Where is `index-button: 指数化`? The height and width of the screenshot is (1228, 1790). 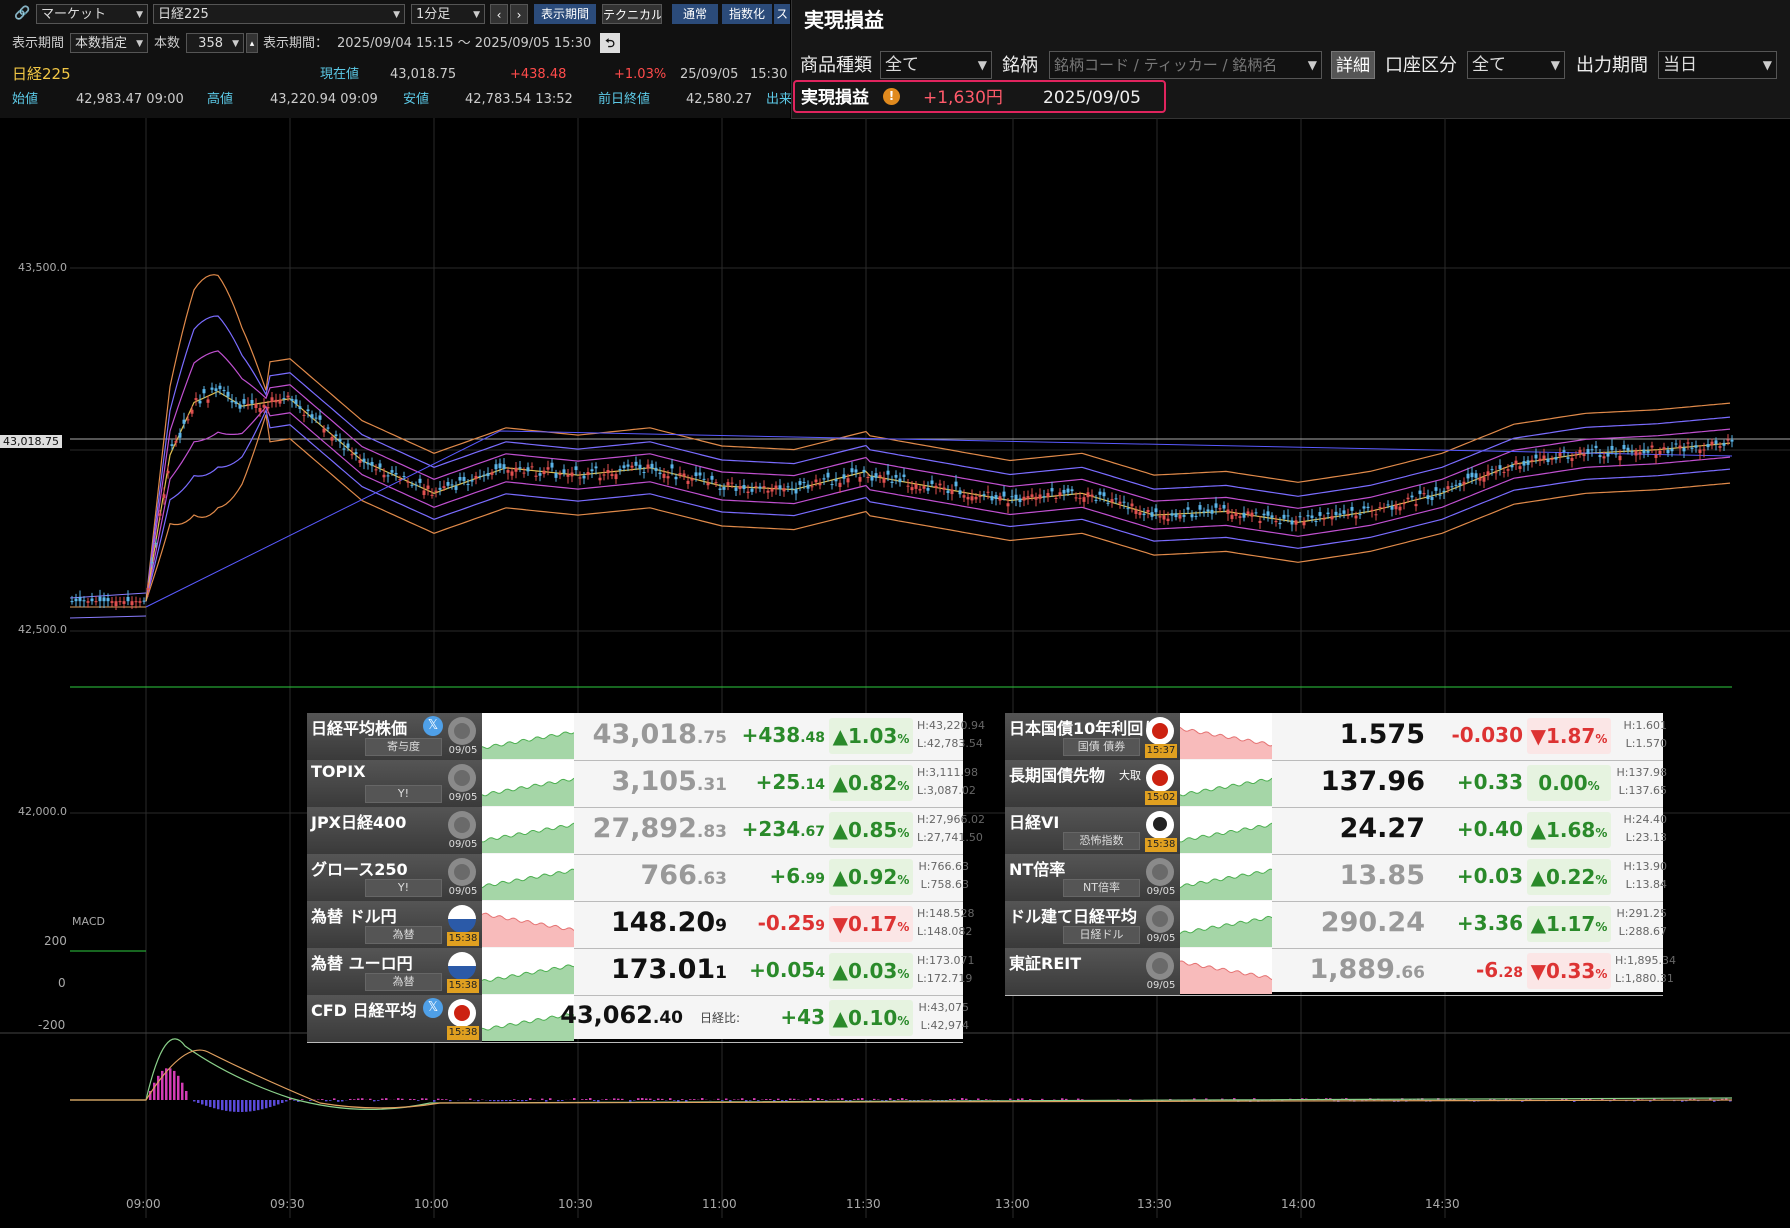
index-button: 指数化 is located at coordinates (747, 14).